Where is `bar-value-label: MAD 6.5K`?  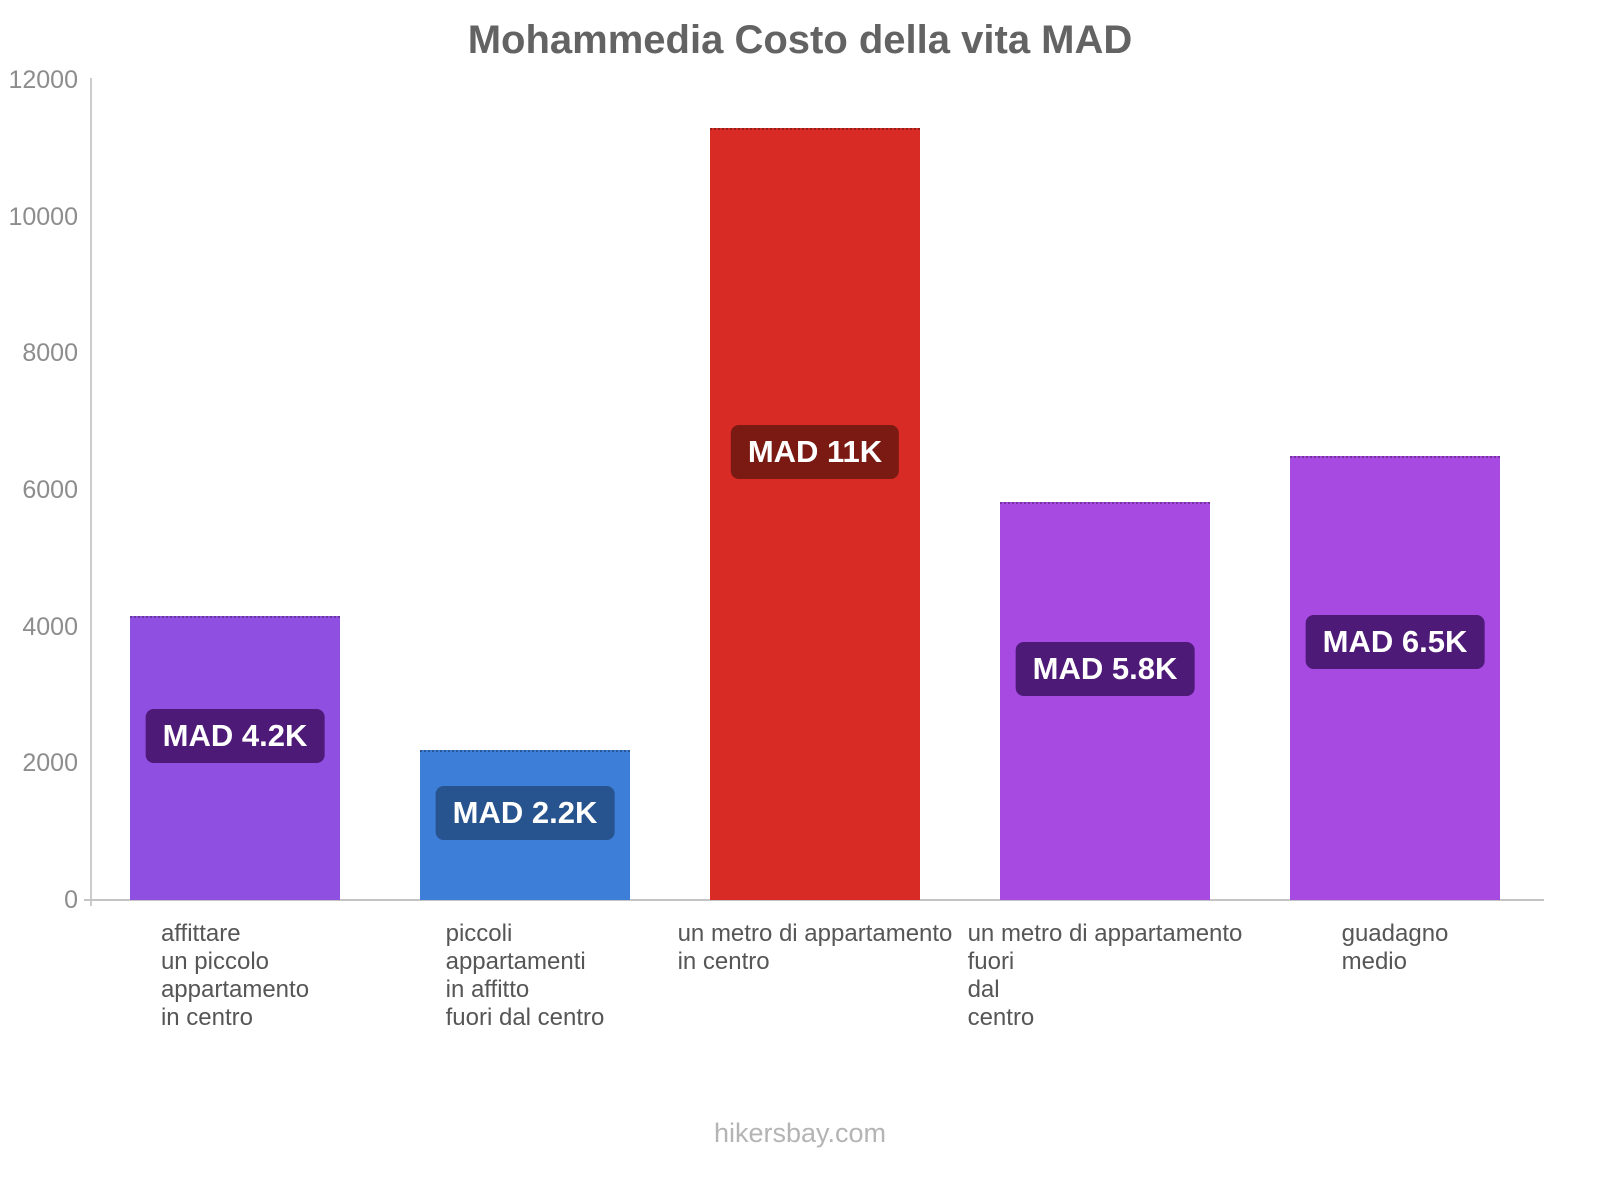
bar-value-label: MAD 6.5K is located at coordinates (1395, 642).